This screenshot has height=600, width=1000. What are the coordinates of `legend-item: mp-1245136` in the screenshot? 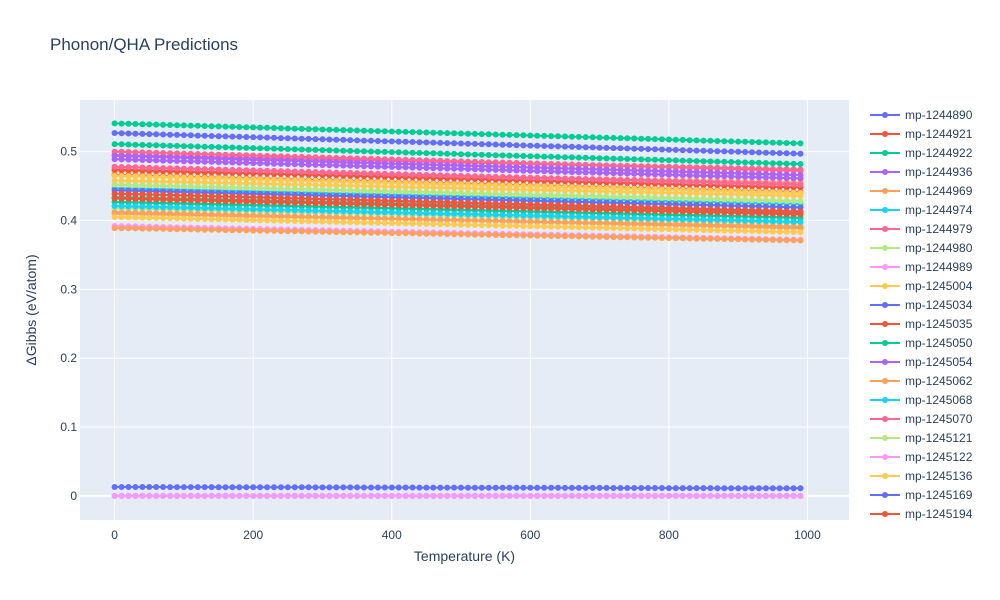 It's located at (921, 476).